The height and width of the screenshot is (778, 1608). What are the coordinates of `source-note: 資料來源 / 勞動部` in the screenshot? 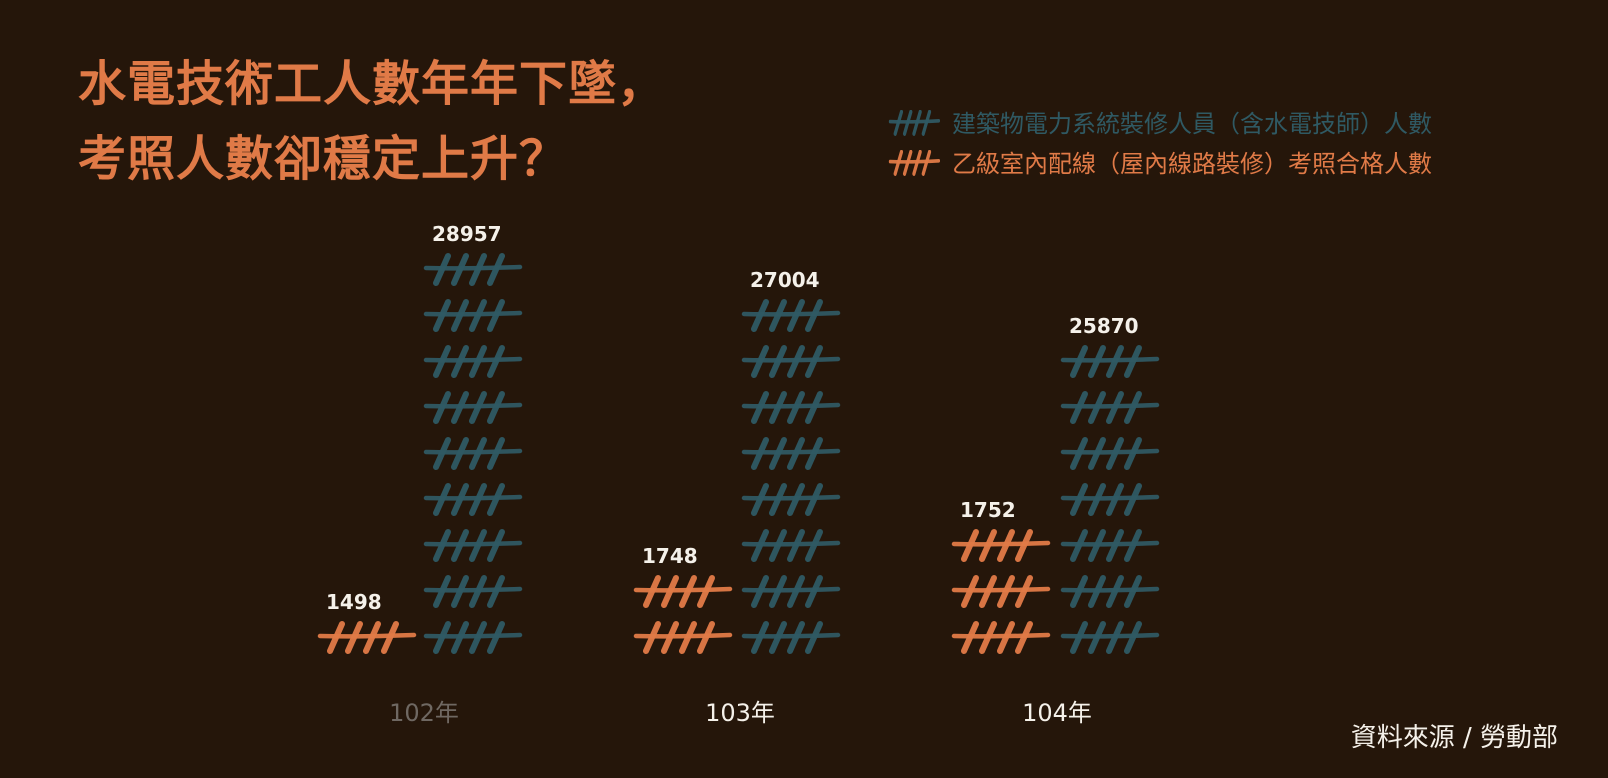 It's located at (1454, 738).